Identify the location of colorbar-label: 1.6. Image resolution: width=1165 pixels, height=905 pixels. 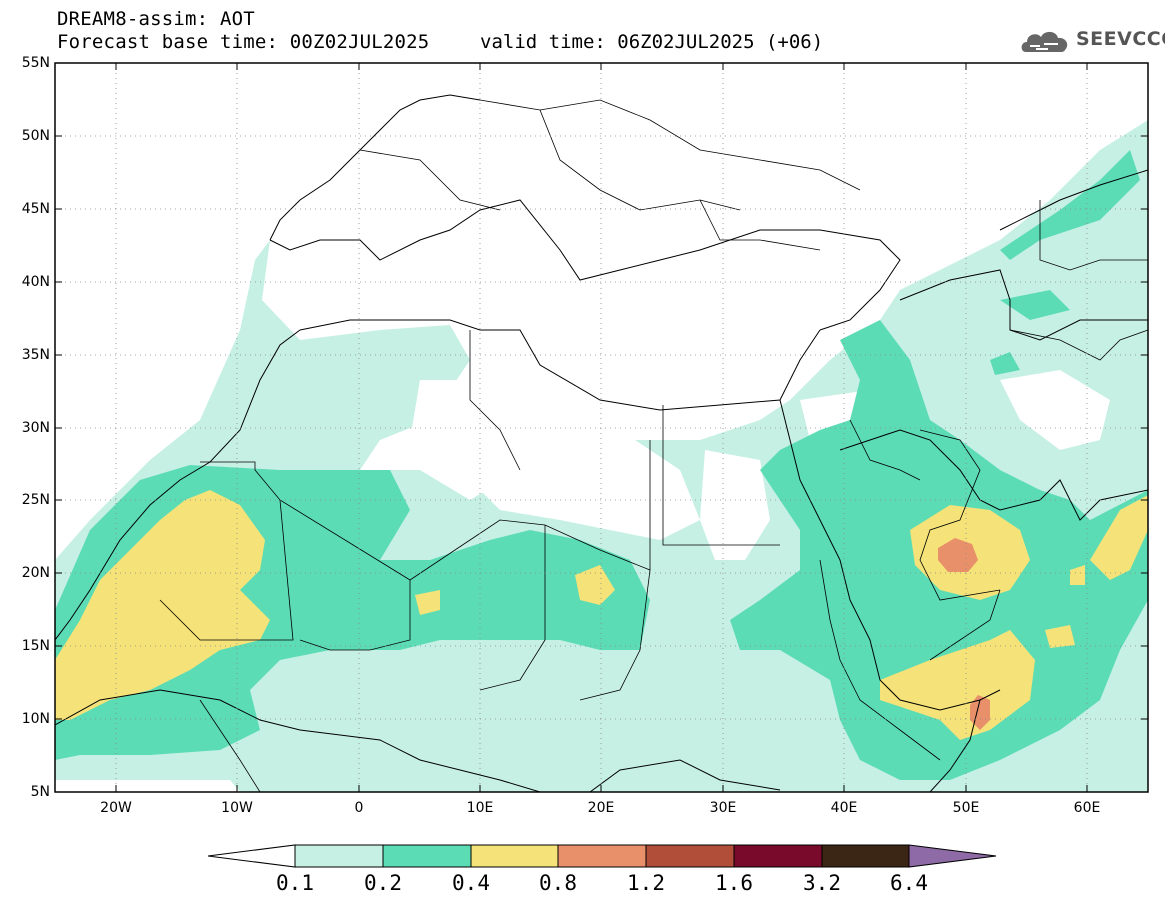
(734, 883).